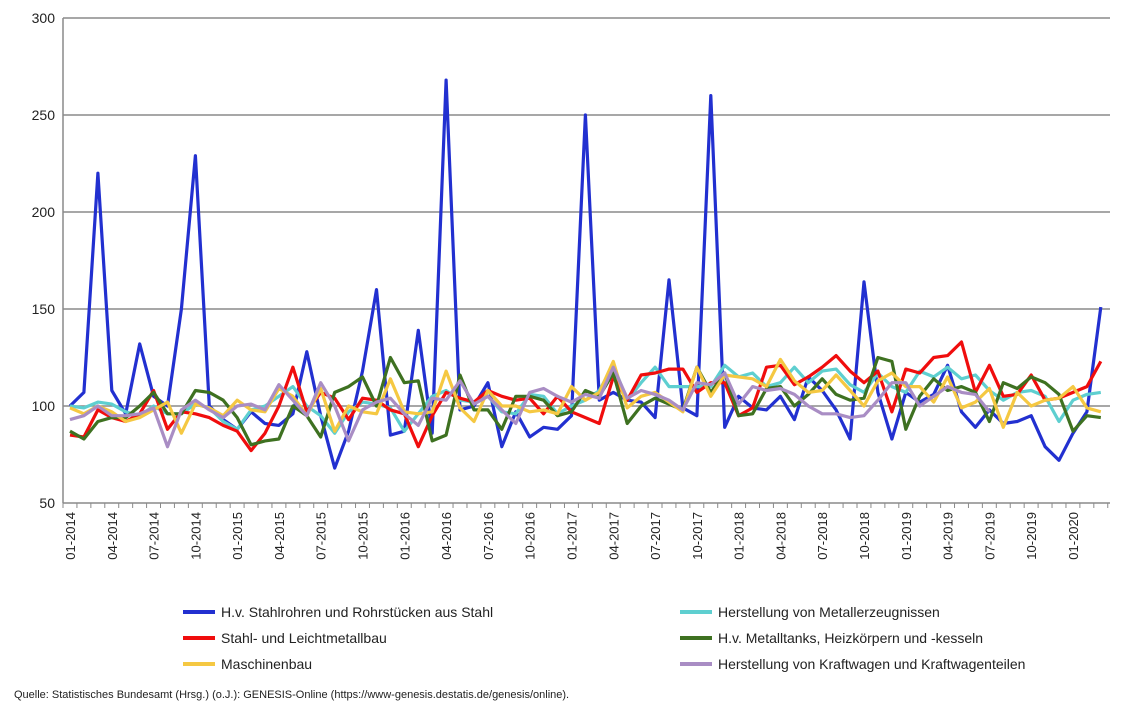  What do you see at coordinates (697, 536) in the screenshot?
I see `x-tick-label: 10-2017` at bounding box center [697, 536].